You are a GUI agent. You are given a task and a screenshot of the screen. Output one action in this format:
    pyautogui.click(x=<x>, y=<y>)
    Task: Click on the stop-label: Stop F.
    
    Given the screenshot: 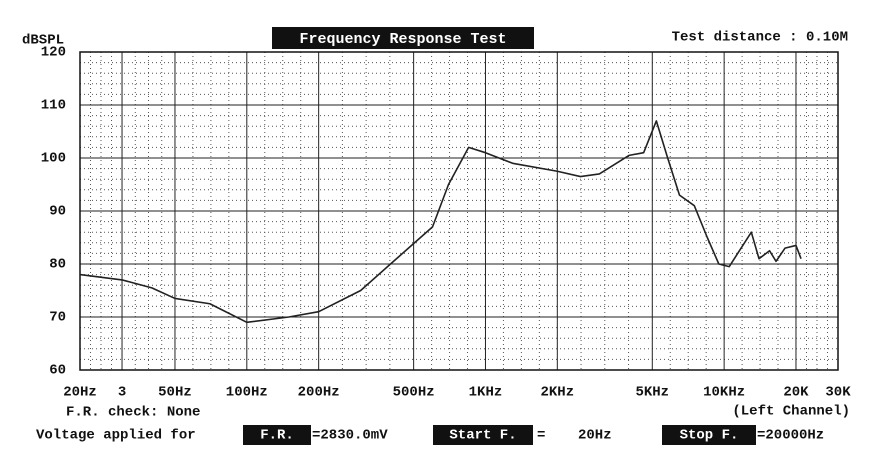 What is the action you would take?
    pyautogui.click(x=709, y=436)
    